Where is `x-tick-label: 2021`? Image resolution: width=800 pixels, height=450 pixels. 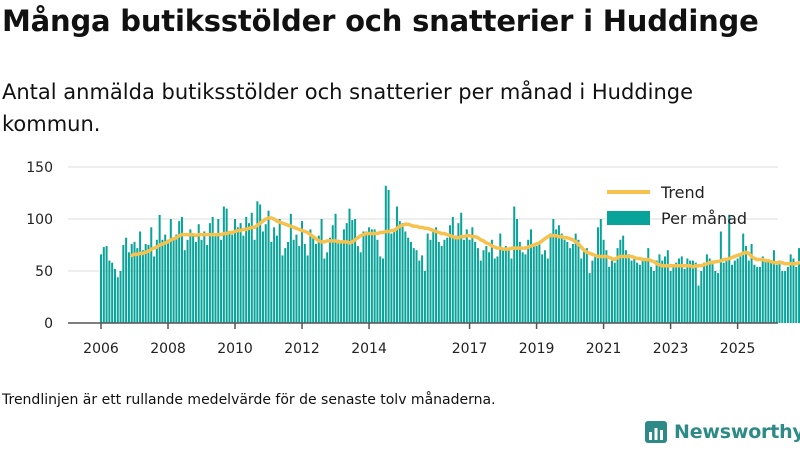 x-tick-label: 2021 is located at coordinates (604, 349).